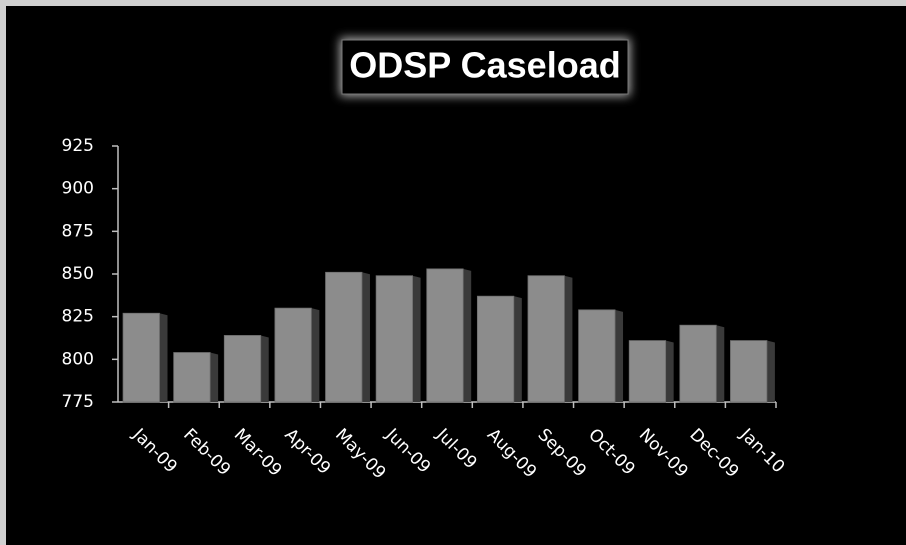  I want to click on y-tick-label: 775, so click(78, 402).